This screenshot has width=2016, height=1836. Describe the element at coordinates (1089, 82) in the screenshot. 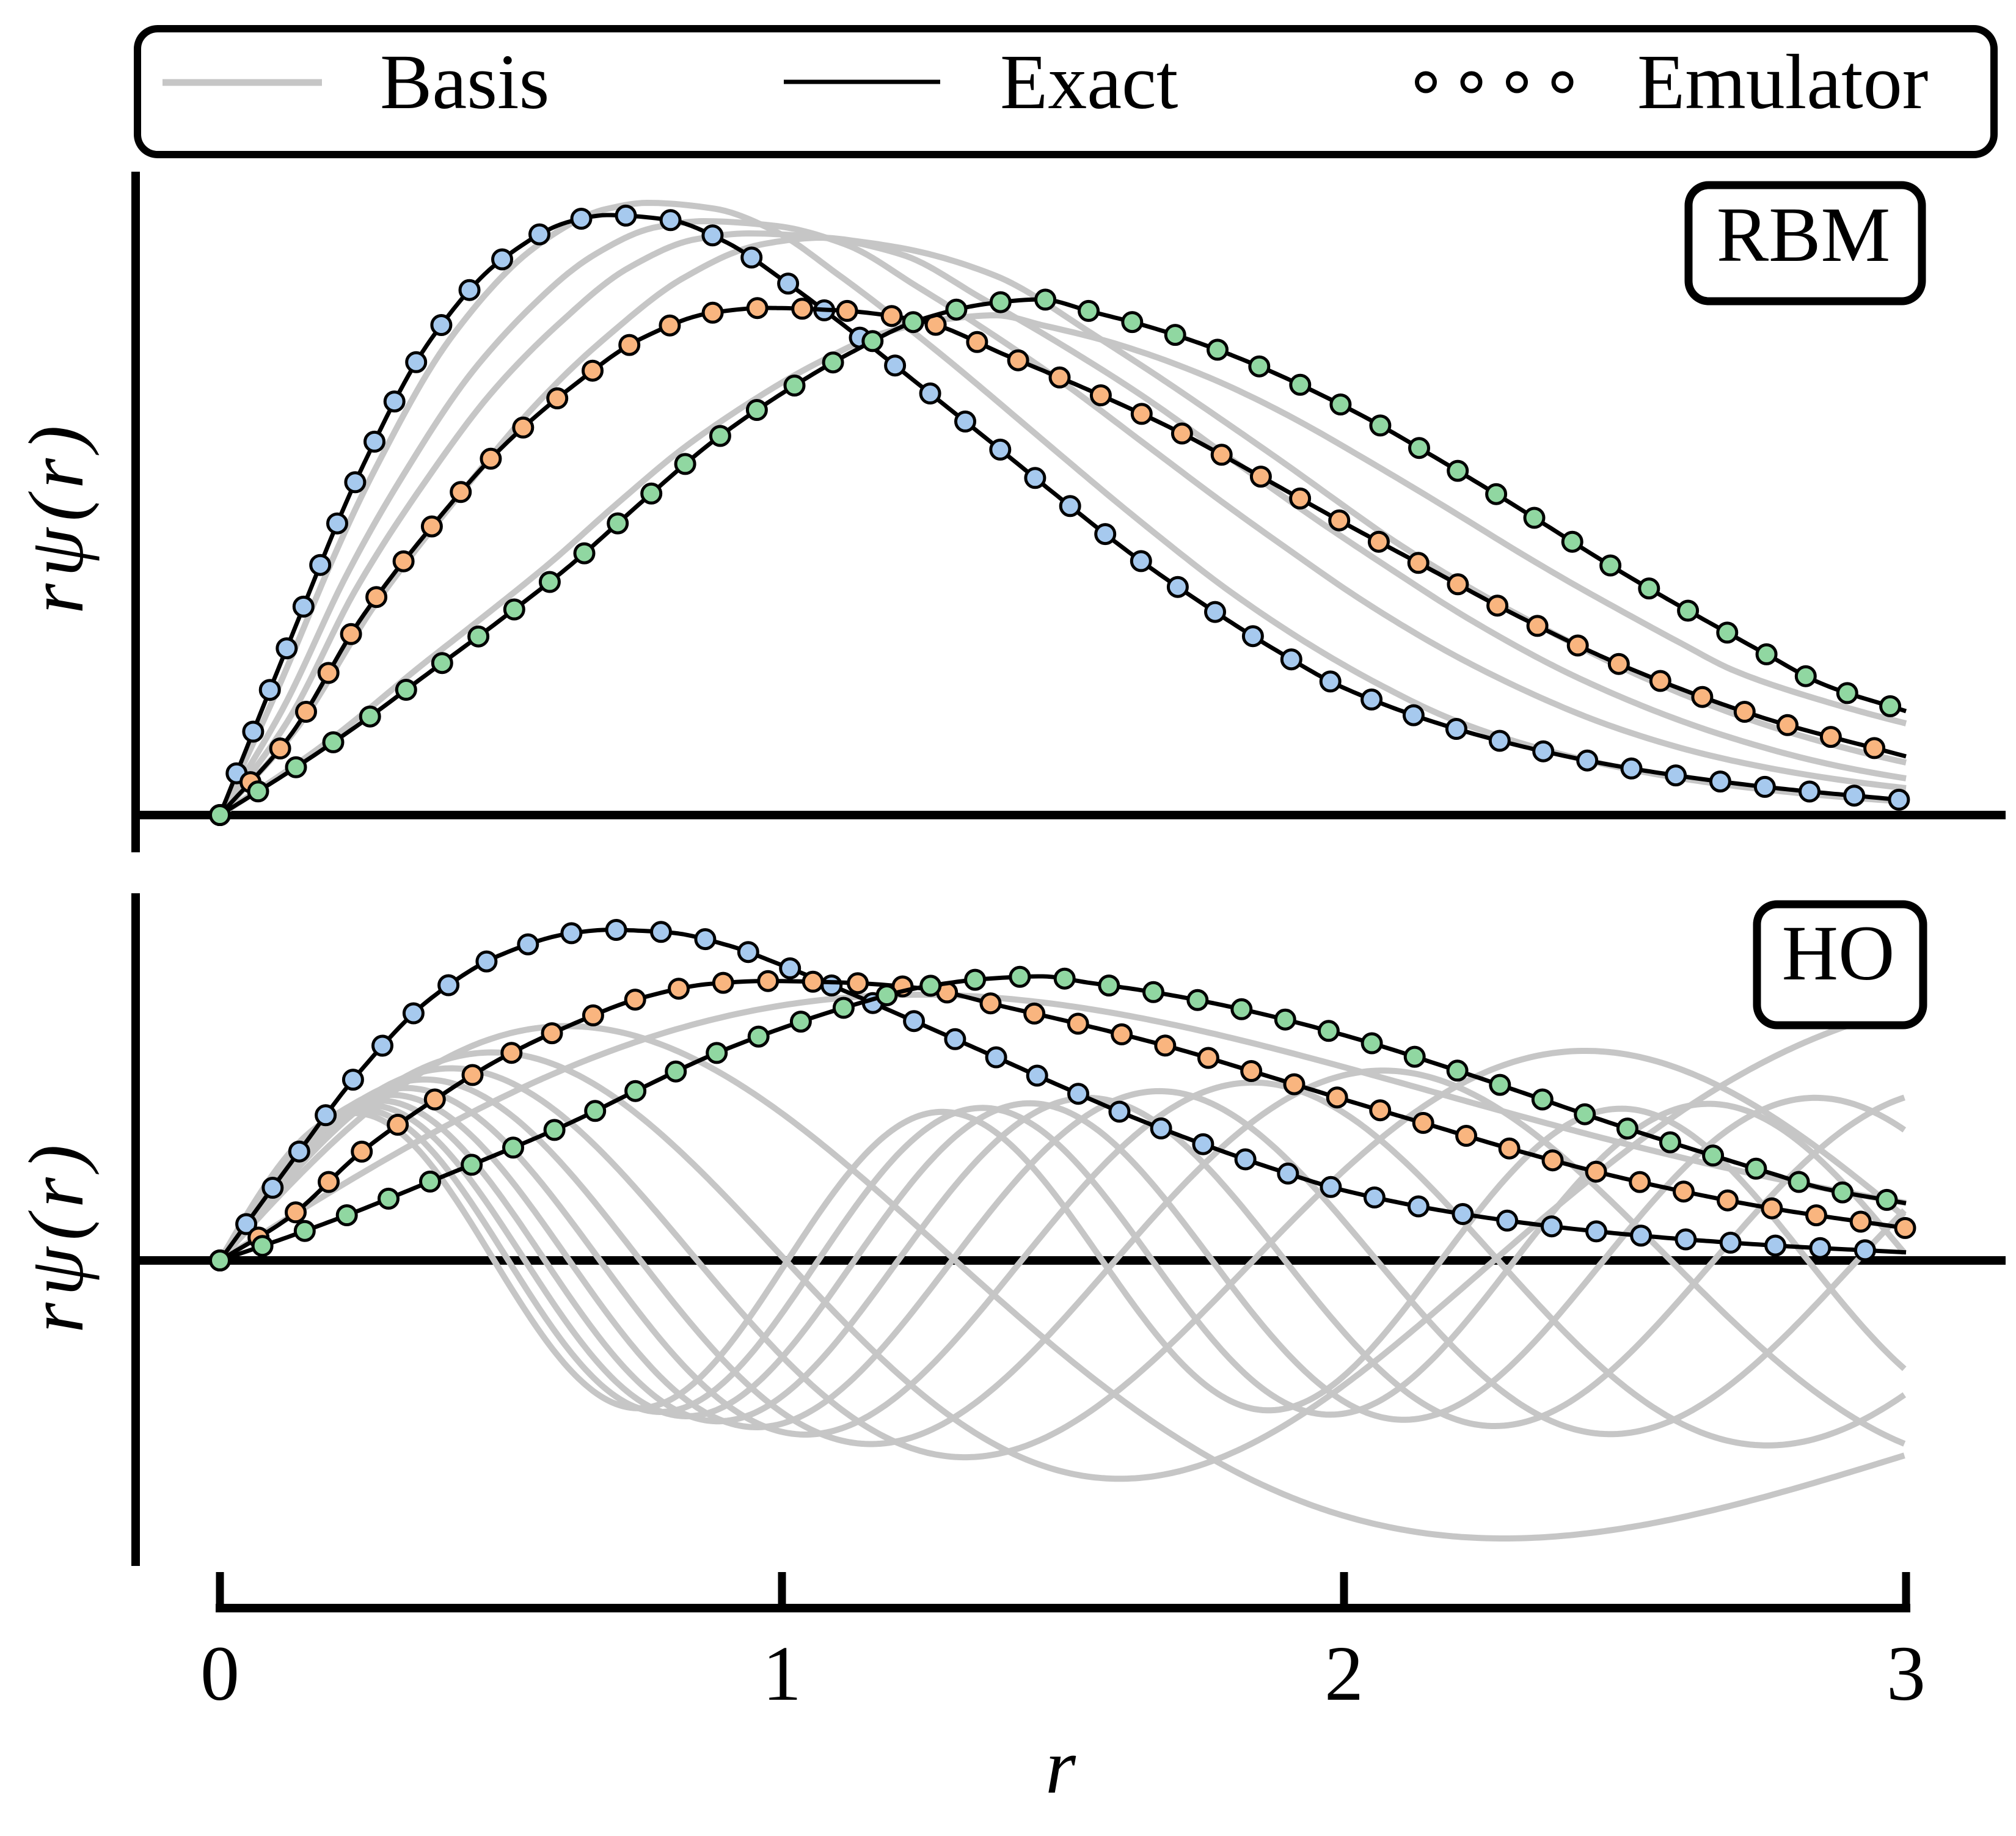

I see `svg-text: Exact` at that location.